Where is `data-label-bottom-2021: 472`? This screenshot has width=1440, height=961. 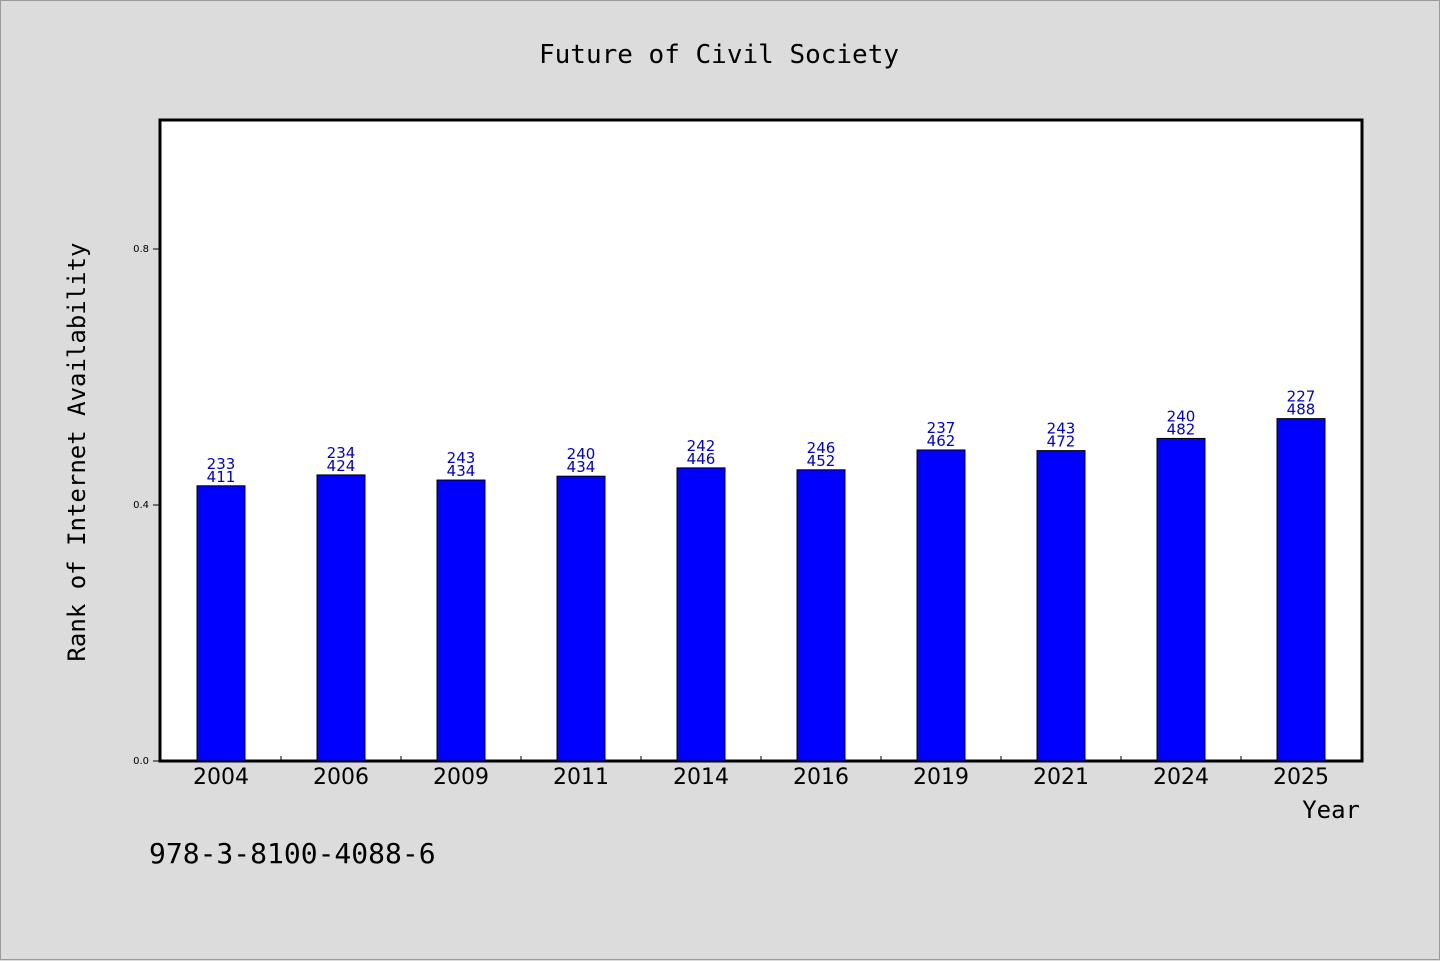 data-label-bottom-2021: 472 is located at coordinates (1061, 442).